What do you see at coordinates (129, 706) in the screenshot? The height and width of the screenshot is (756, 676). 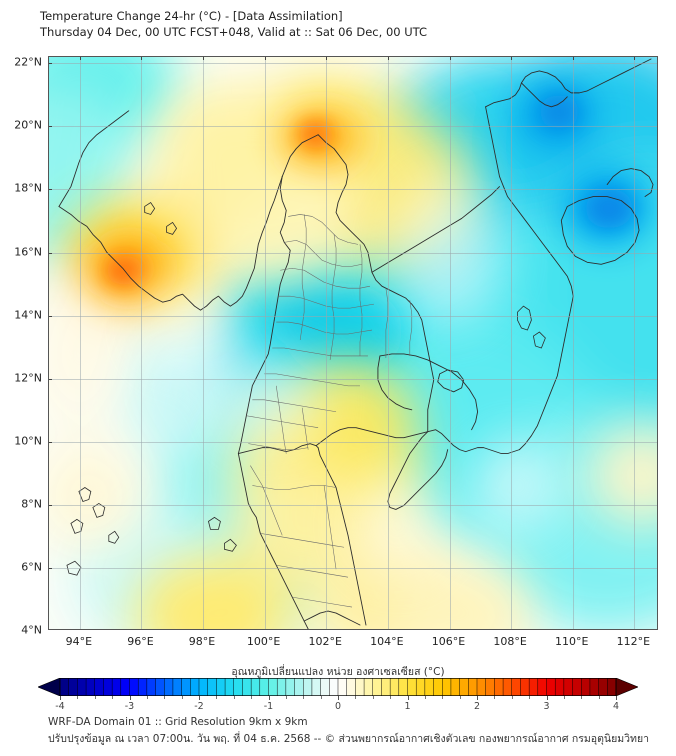 I see `colorbar-tick-label: -3` at bounding box center [129, 706].